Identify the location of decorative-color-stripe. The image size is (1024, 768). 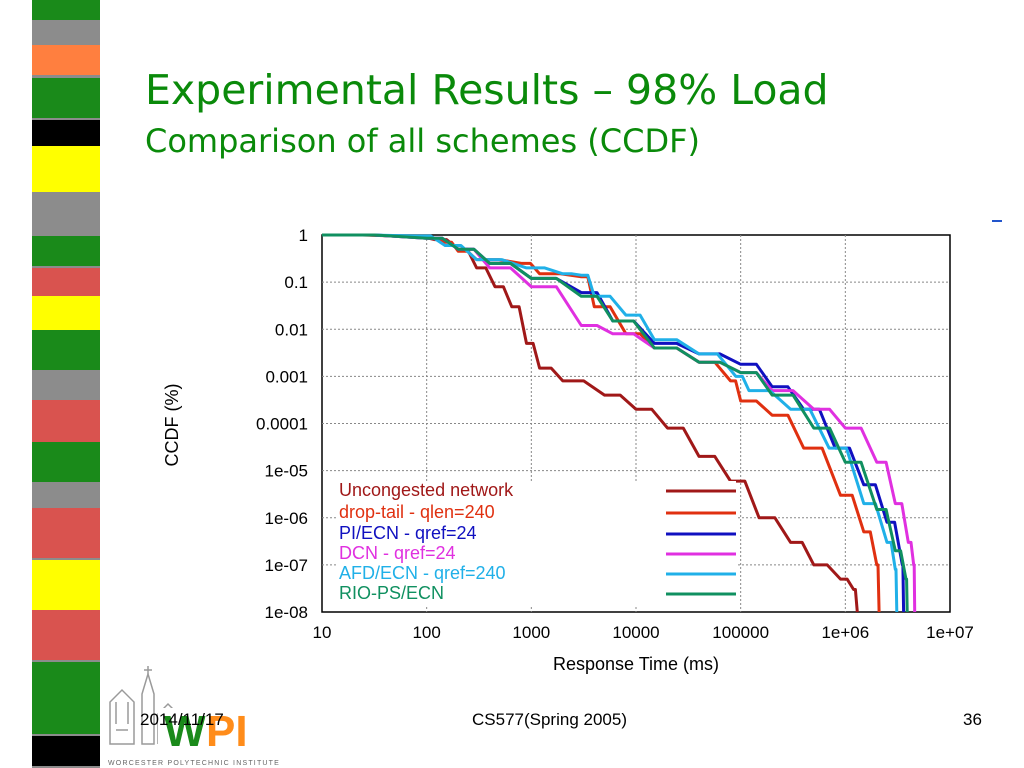
(66, 384).